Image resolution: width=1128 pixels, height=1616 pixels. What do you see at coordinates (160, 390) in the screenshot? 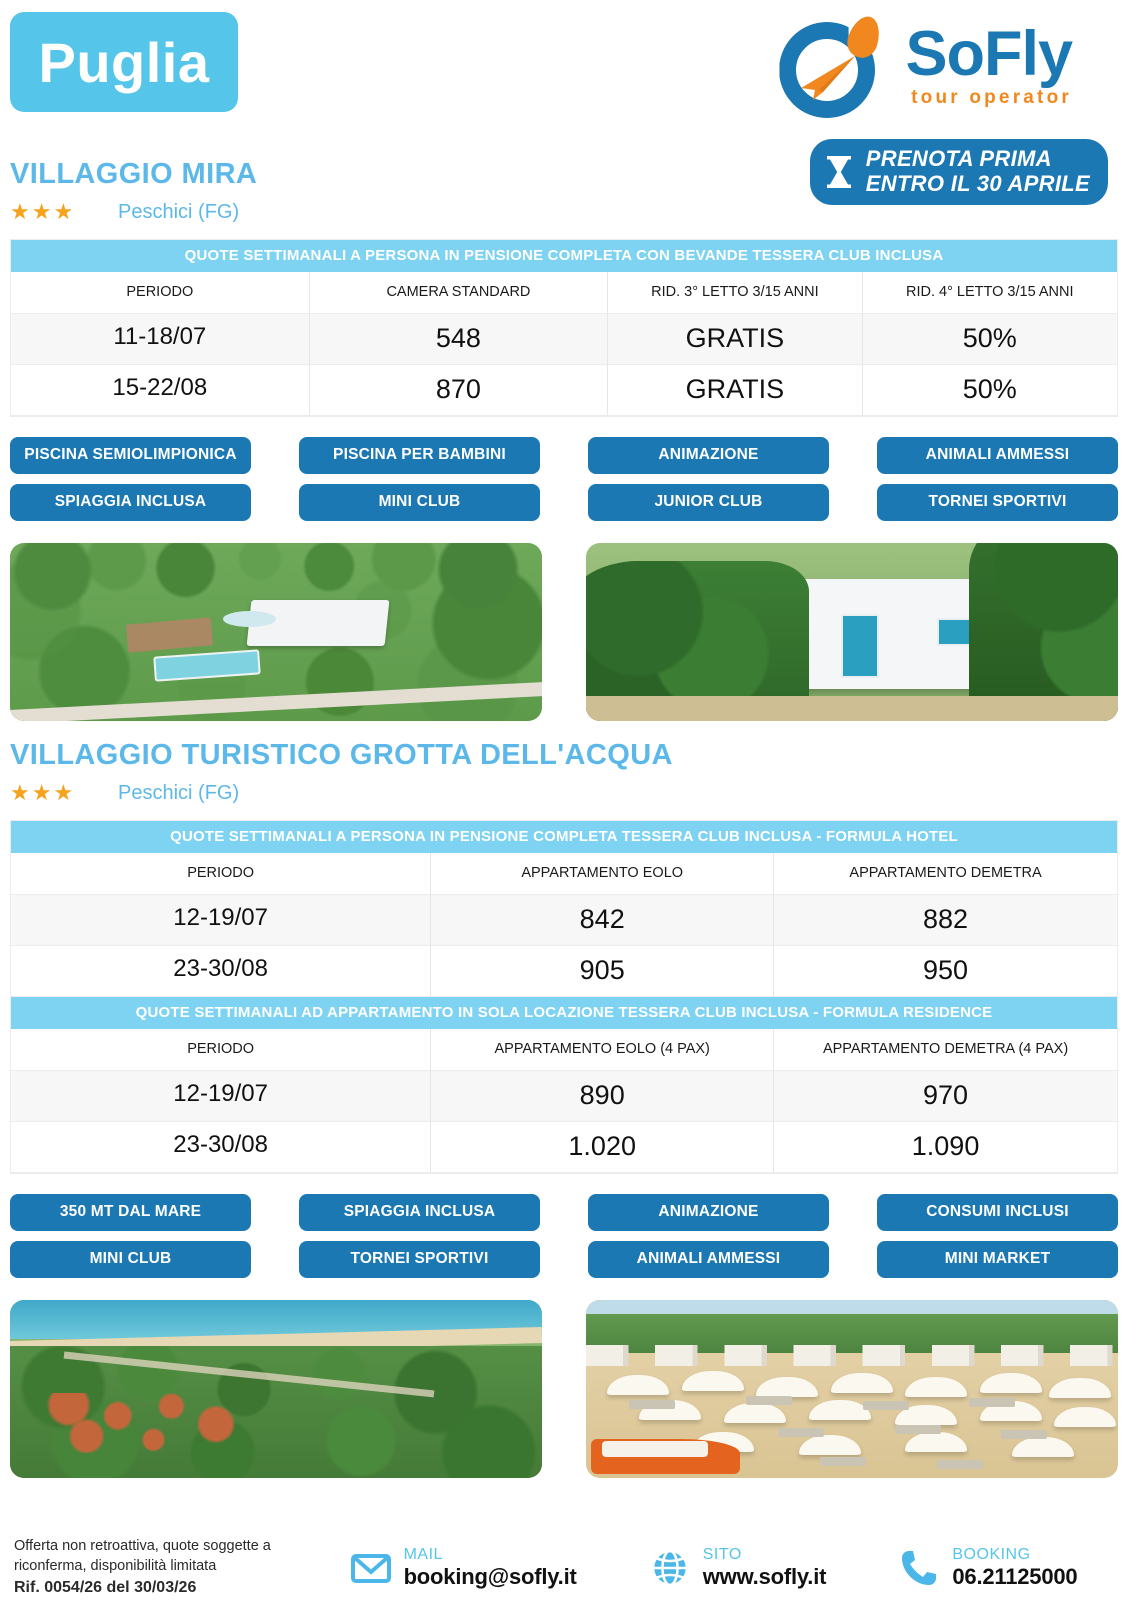
I see `cell-period: 15-22/08` at bounding box center [160, 390].